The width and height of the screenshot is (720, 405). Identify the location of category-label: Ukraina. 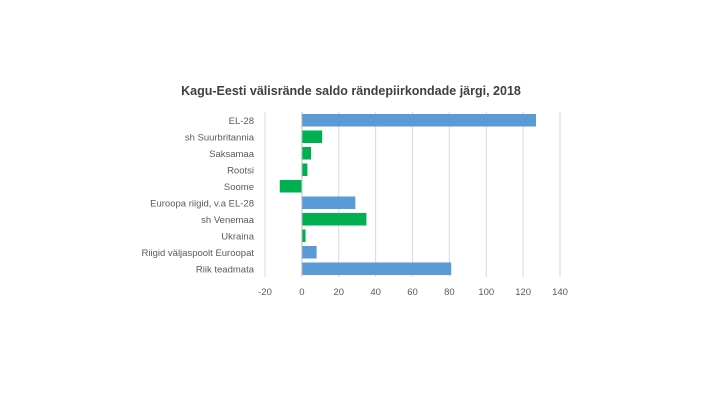
(237, 236).